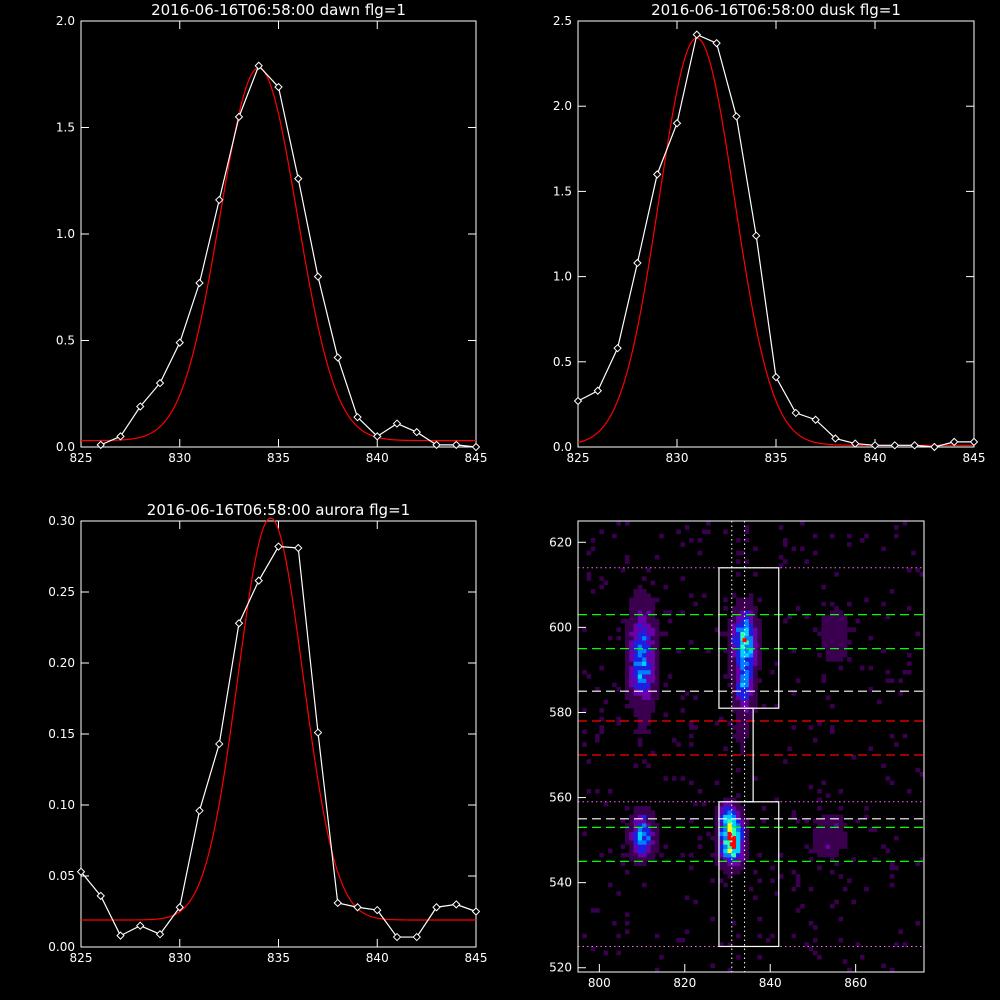 The height and width of the screenshot is (1000, 1000). Describe the element at coordinates (776, 458) in the screenshot. I see `x-tick-label: 835` at that location.